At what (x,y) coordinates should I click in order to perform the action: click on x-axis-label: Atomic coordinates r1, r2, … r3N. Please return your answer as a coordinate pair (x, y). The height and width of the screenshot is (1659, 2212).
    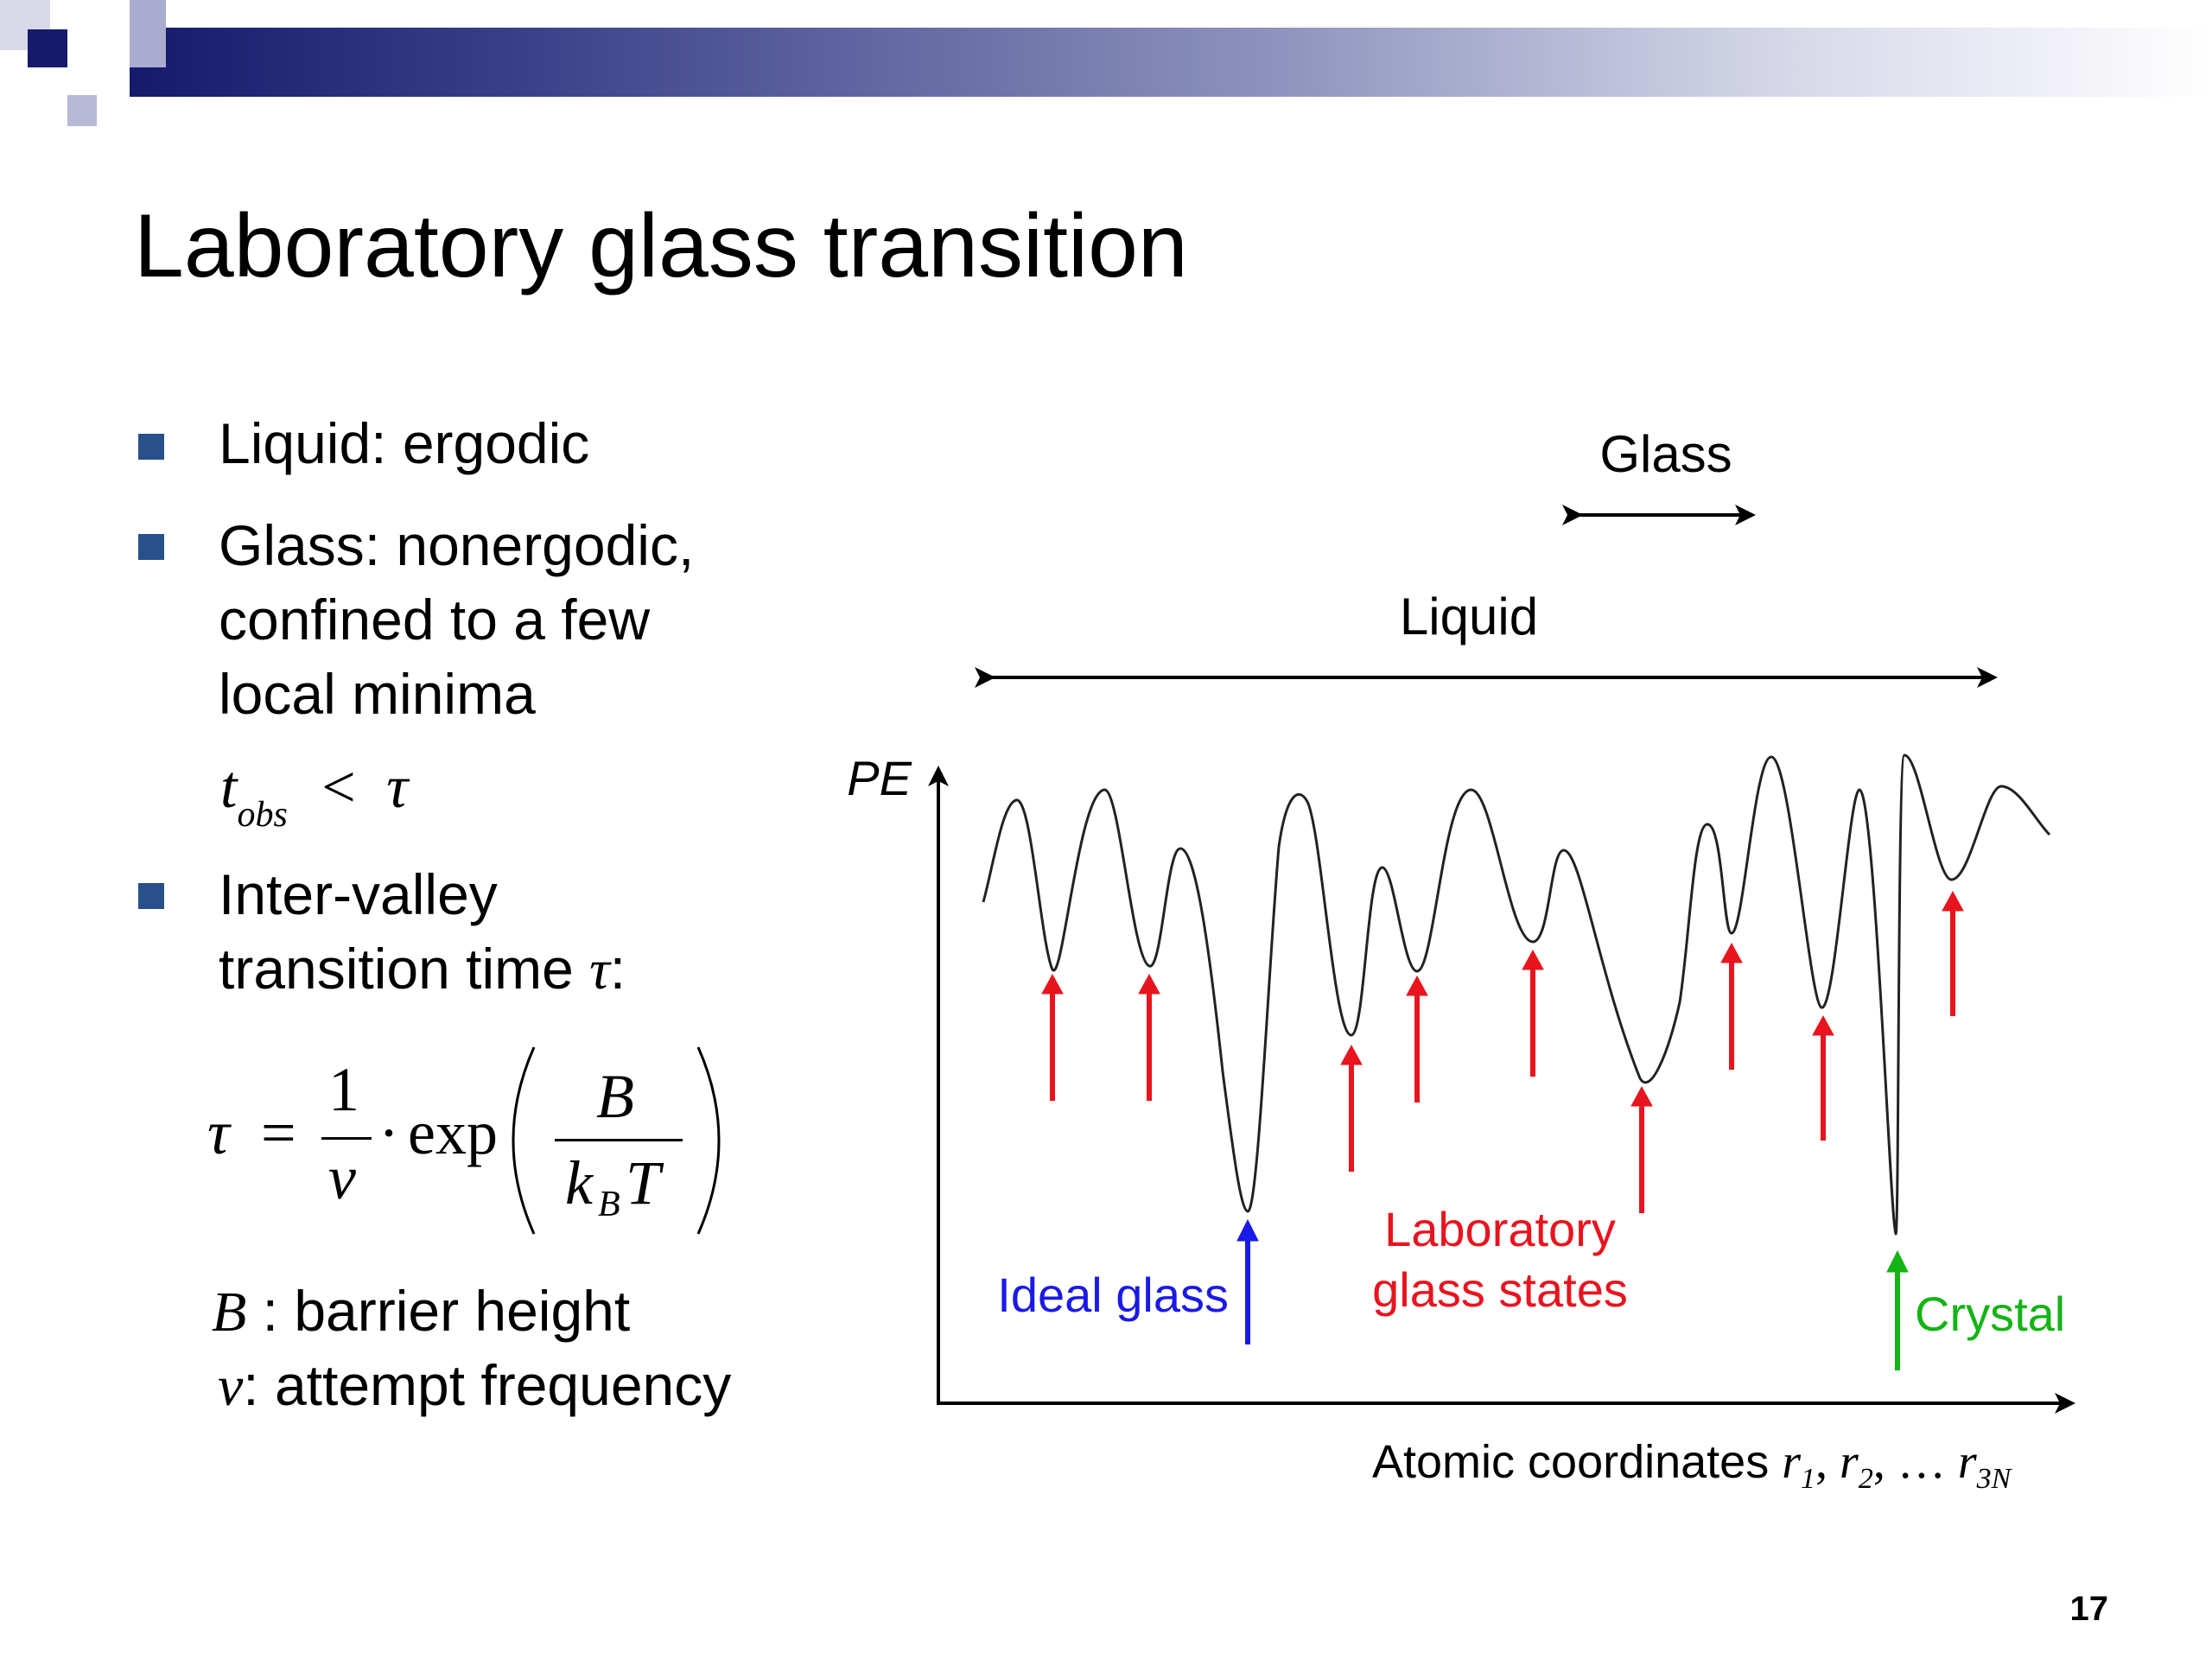
    Looking at the image, I should click on (1692, 1465).